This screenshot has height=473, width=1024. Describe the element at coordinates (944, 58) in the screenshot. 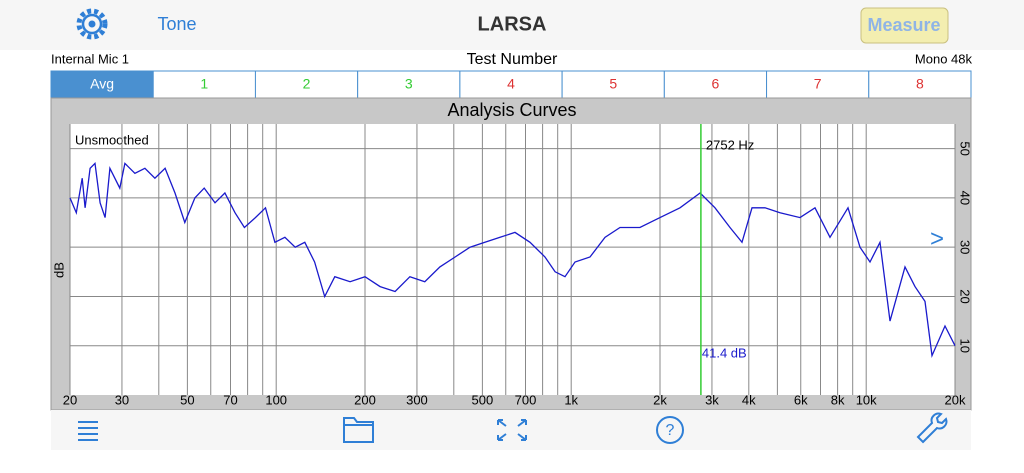

I see `format-label: Mono 48k` at that location.